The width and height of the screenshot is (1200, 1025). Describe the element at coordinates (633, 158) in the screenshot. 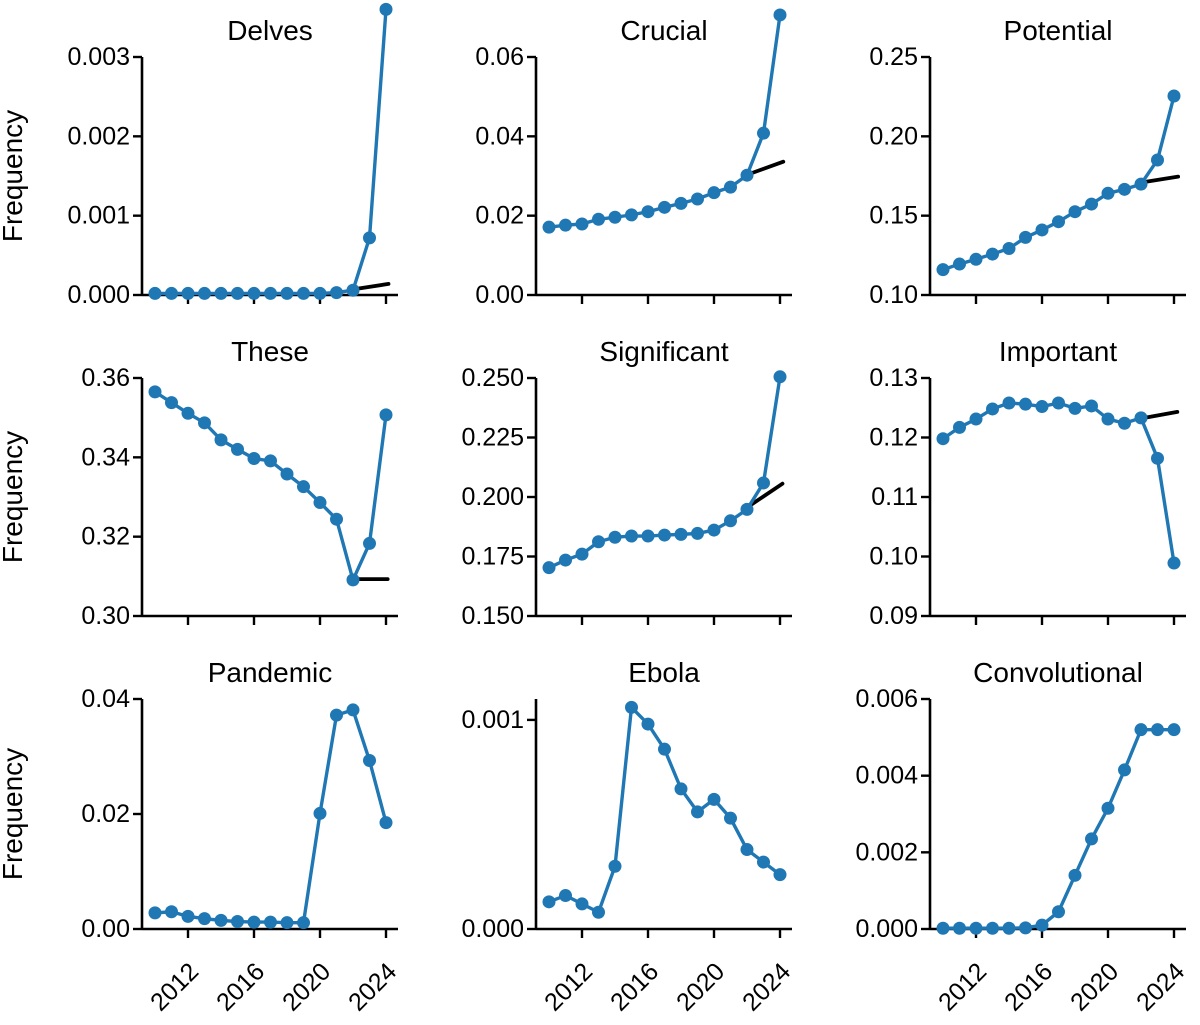

I see `chart-crucial: 0.00 0.02 0.04 0.06 Crucial` at that location.